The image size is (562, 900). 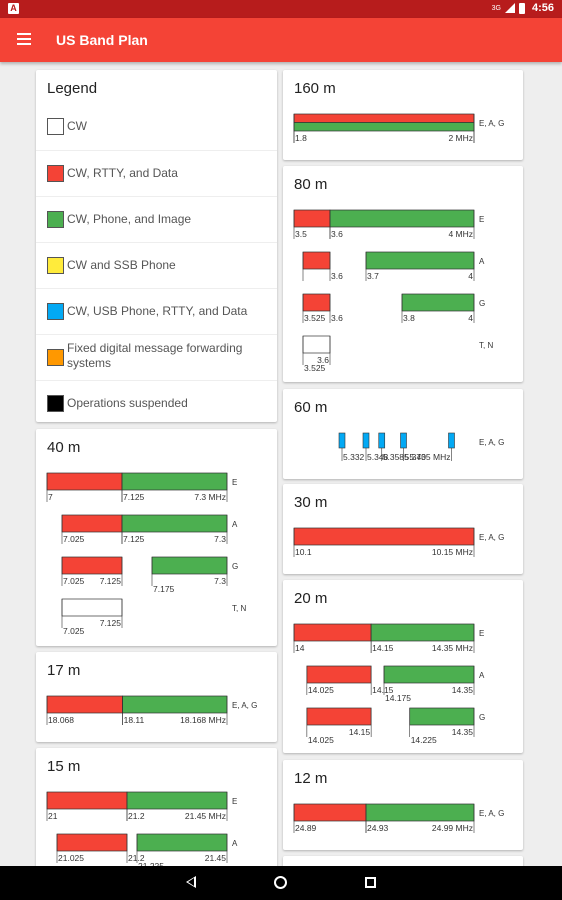 I want to click on frequency-label: 21.45, so click(x=216, y=858).